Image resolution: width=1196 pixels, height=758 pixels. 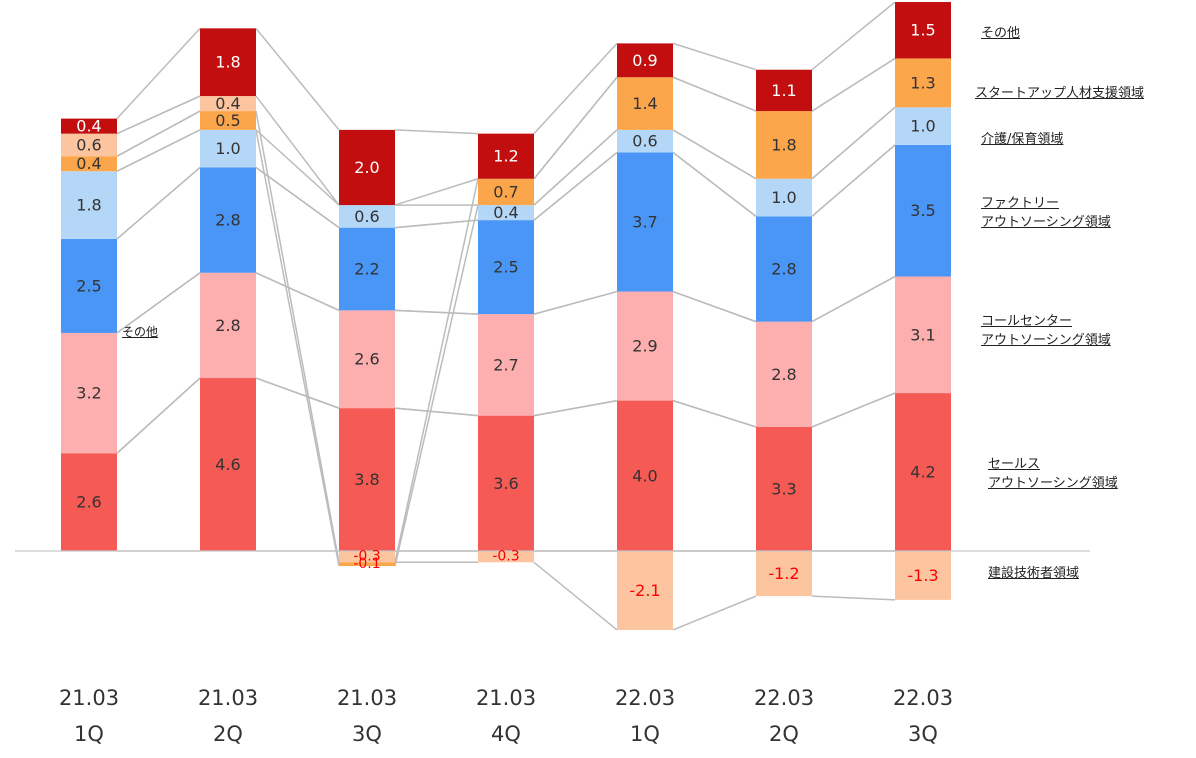 I want to click on data-label-建設技術者領域-7: -1.3, so click(x=922, y=575).